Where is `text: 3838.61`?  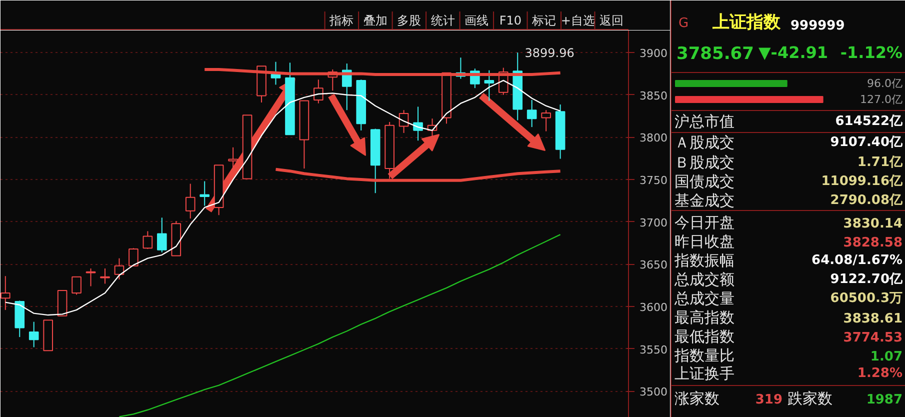
text: 3838.61 is located at coordinates (873, 319).